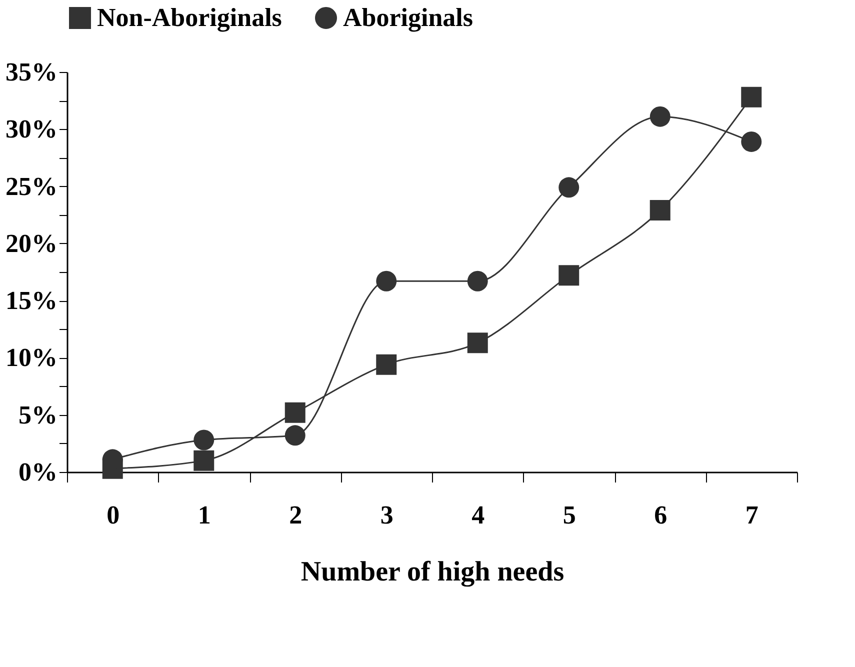 Image resolution: width=855 pixels, height=667 pixels. I want to click on y-tick-label: 0%, so click(38, 472).